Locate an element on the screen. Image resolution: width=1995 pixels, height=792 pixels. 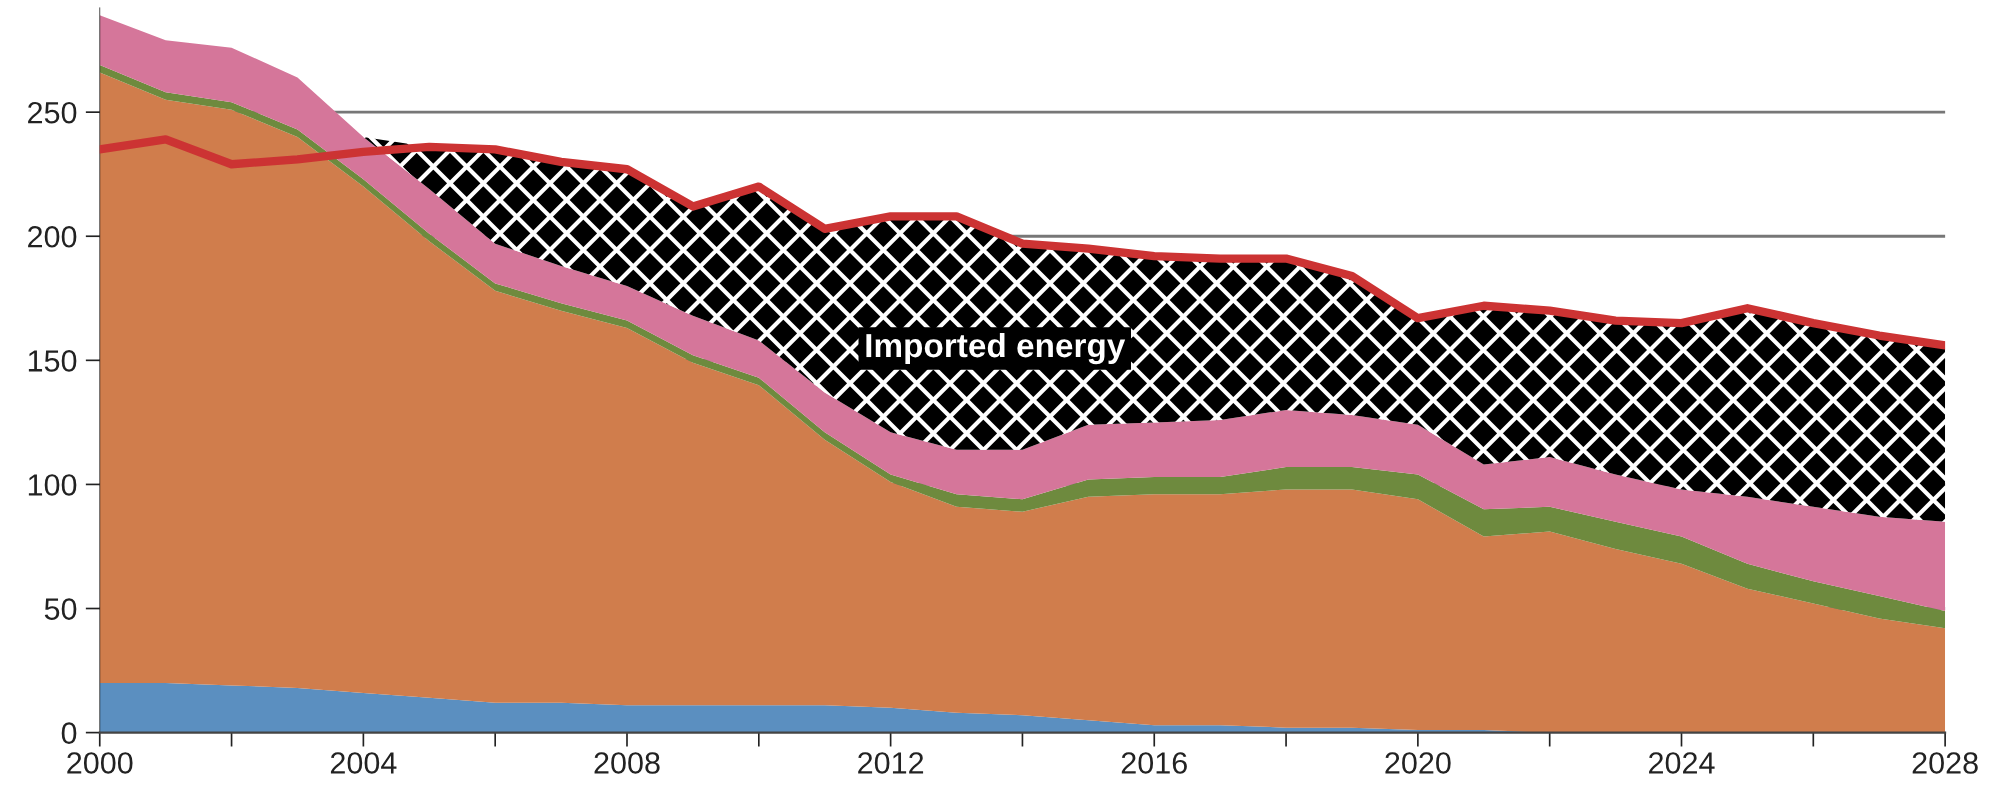
y-tick-label: 50 is located at coordinates (60, 609).